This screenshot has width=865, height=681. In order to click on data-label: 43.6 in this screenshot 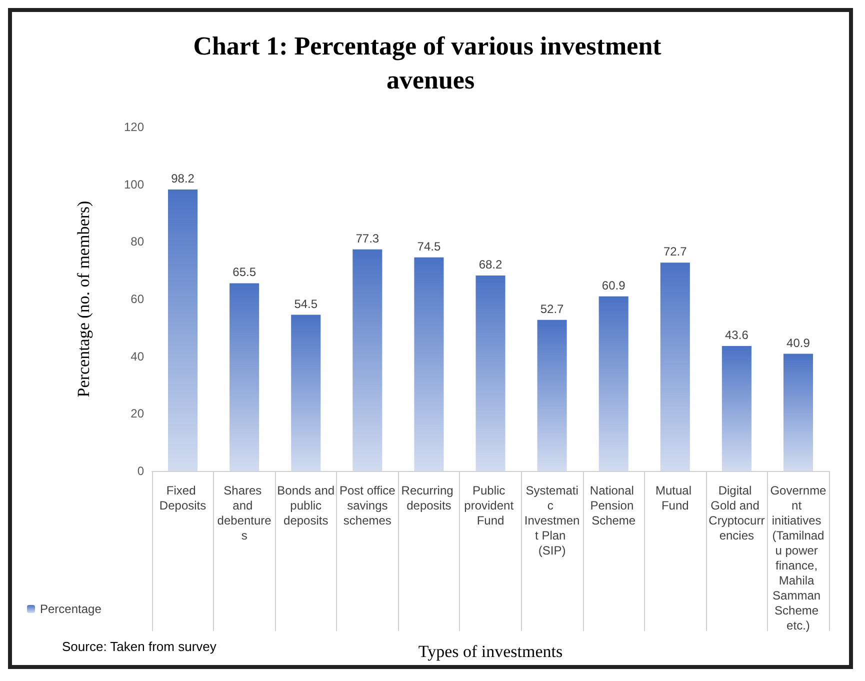, I will do `click(737, 335)`.